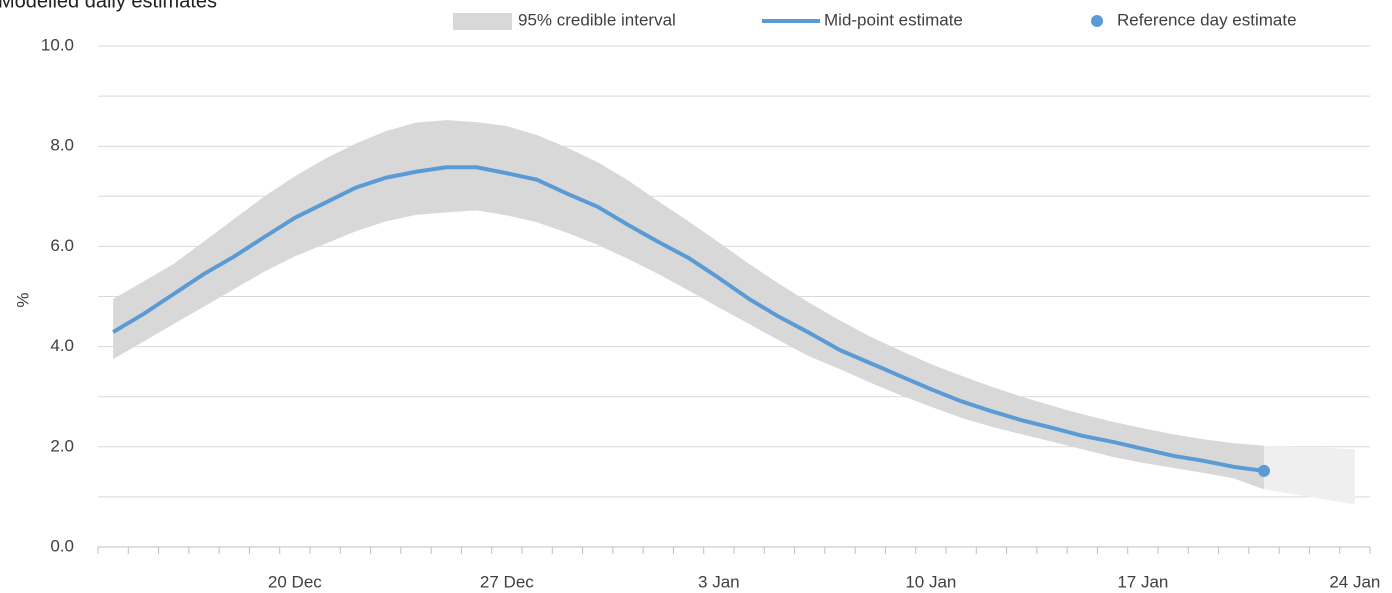 Image resolution: width=1392 pixels, height=593 pixels. Describe the element at coordinates (1264, 470) in the screenshot. I see `reference-point` at that location.